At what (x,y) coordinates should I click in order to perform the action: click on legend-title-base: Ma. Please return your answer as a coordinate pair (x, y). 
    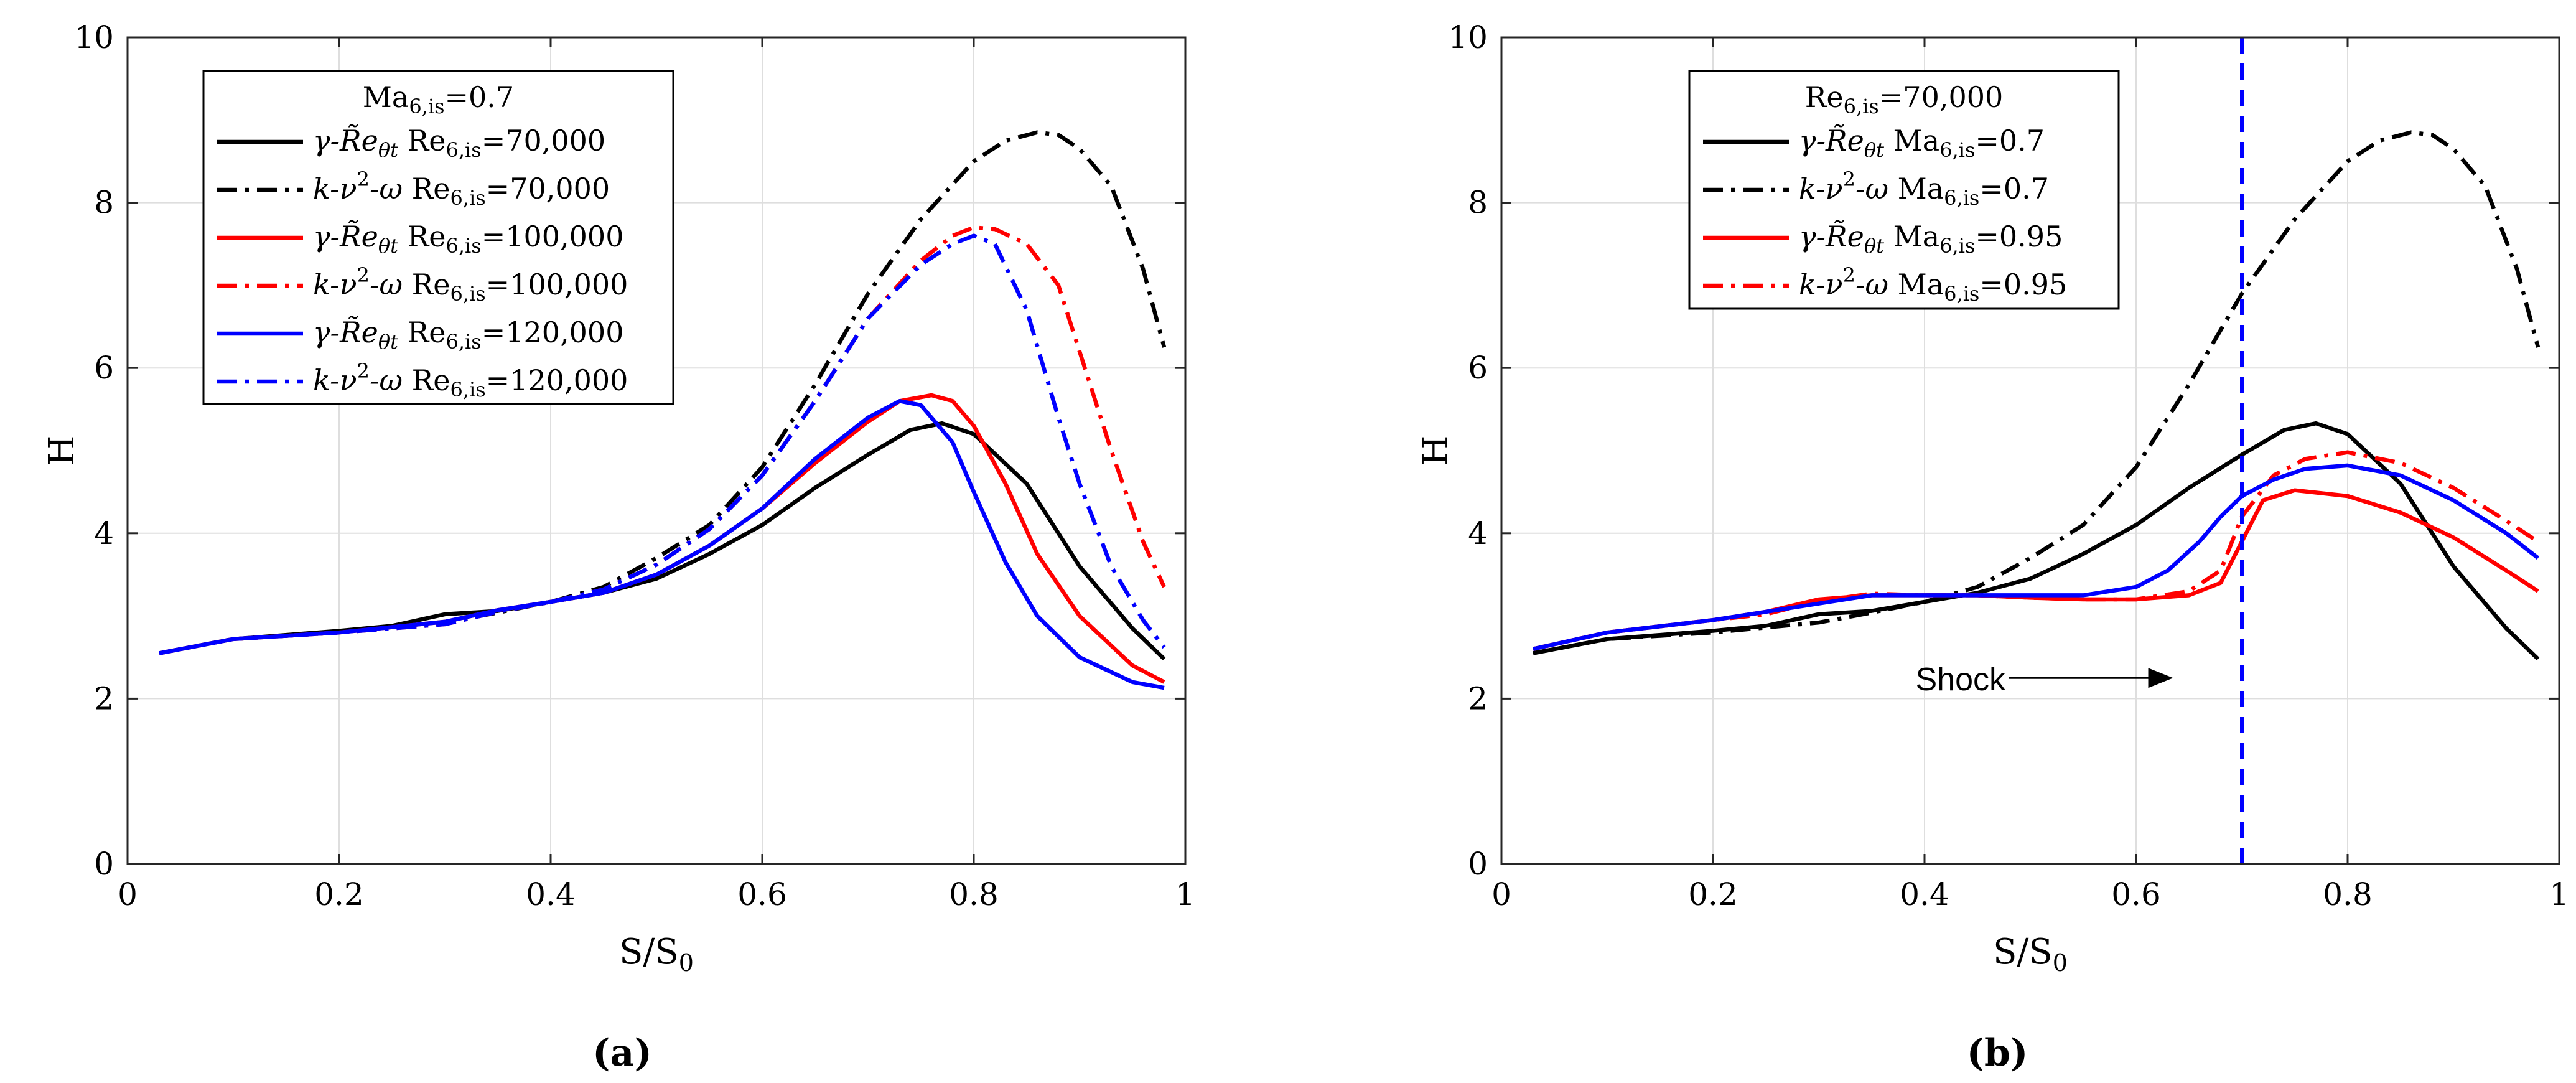
    Looking at the image, I should click on (386, 97).